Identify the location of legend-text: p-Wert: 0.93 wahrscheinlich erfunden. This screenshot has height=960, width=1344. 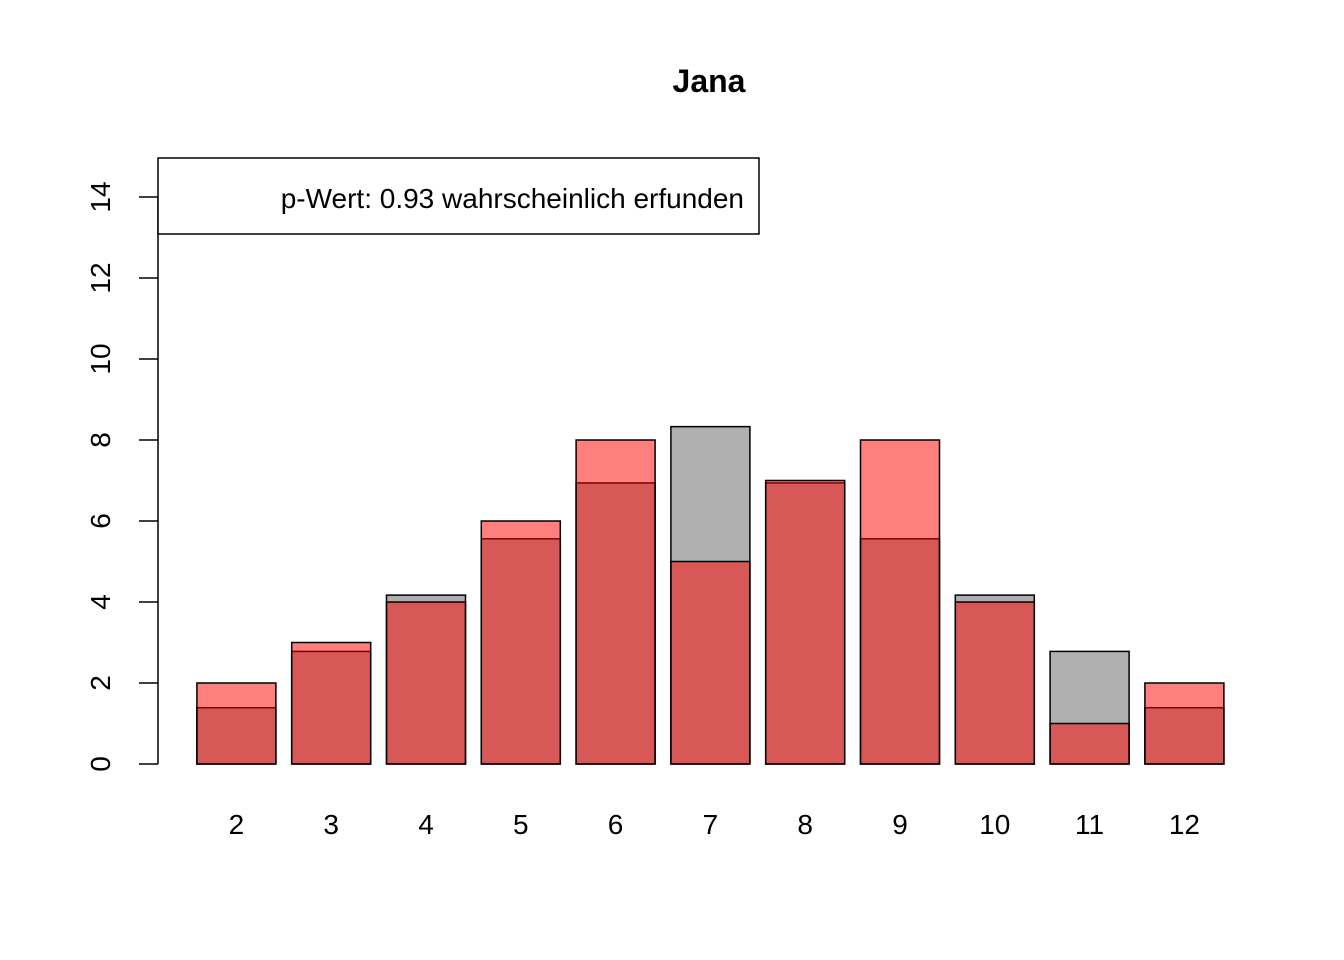
(512, 198).